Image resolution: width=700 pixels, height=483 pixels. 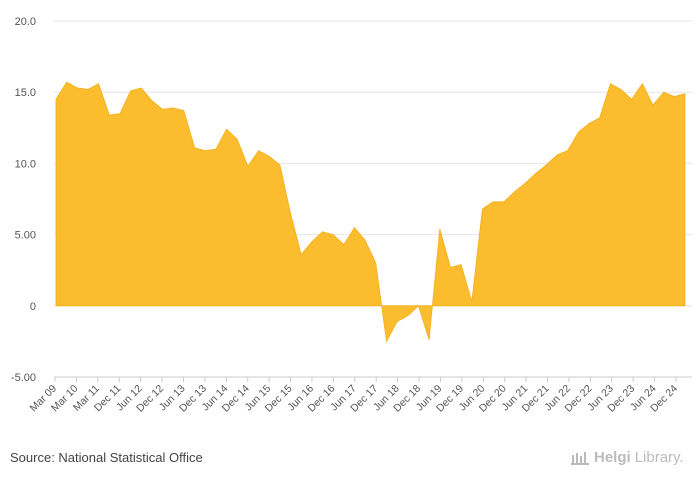 What do you see at coordinates (25, 22) in the screenshot?
I see `y-tick-label: 20.0` at bounding box center [25, 22].